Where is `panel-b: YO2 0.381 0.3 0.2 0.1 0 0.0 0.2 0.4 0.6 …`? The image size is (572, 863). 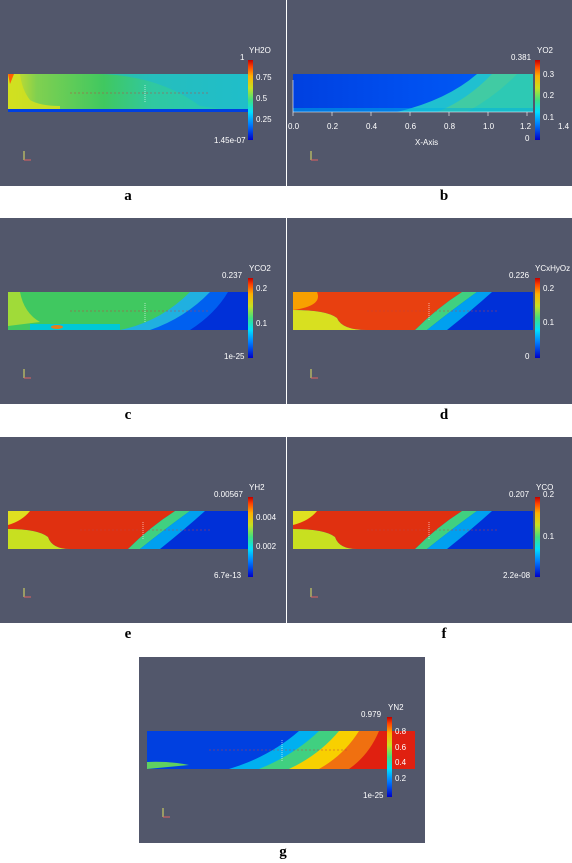
panel-b: YO2 0.381 0.3 0.2 0.1 0 0.0 0.2 0.4 0.6 … is located at coordinates (429, 93).